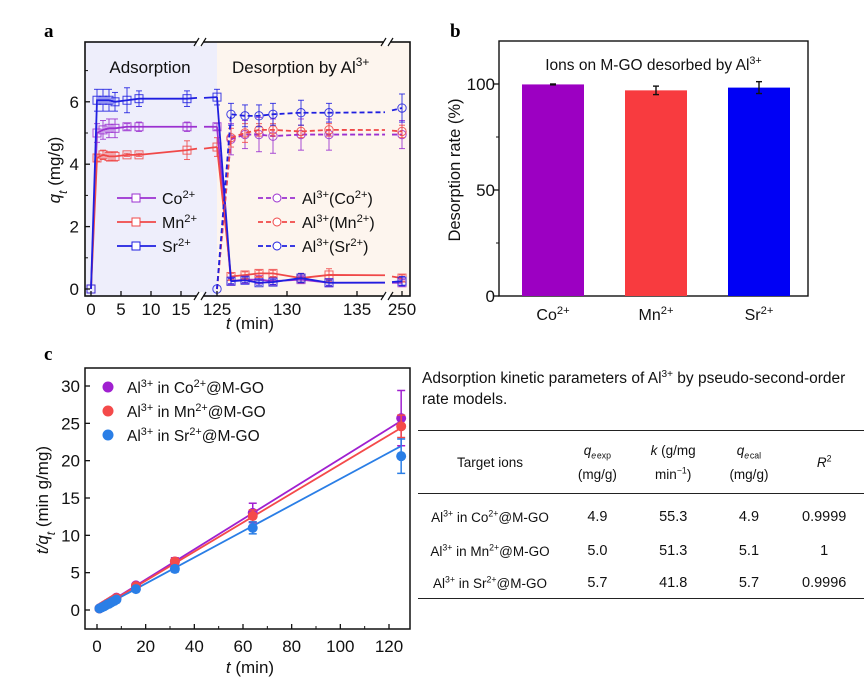 The image size is (866, 691). I want to click on cell-k: 41.8, so click(673, 583).